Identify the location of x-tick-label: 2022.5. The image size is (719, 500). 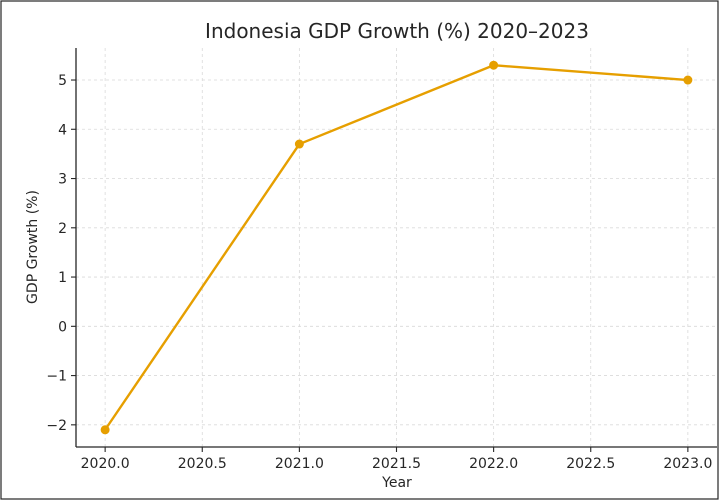
(590, 464).